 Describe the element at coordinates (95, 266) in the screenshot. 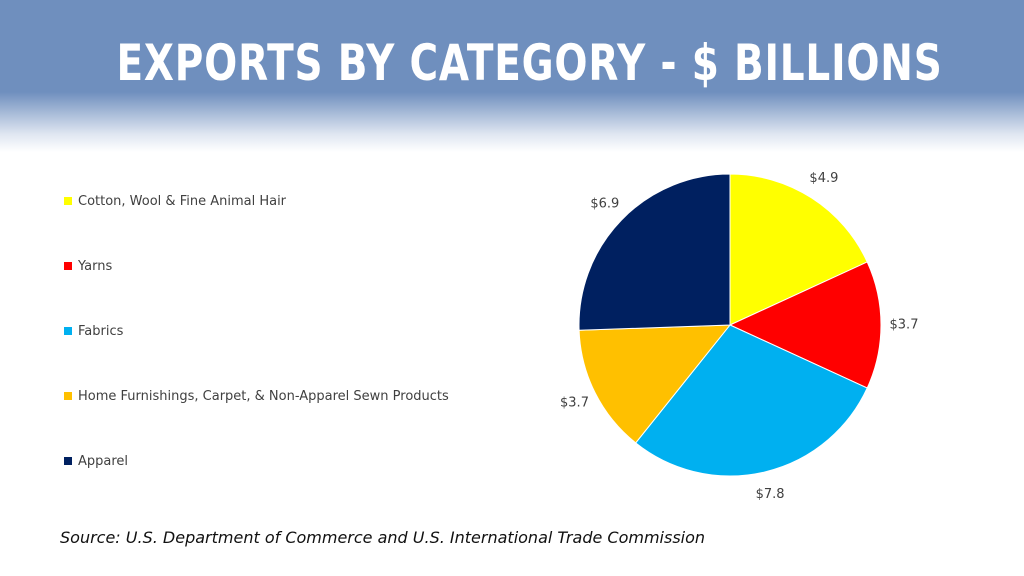

I see `legend-label-yarns: Yarns` at that location.